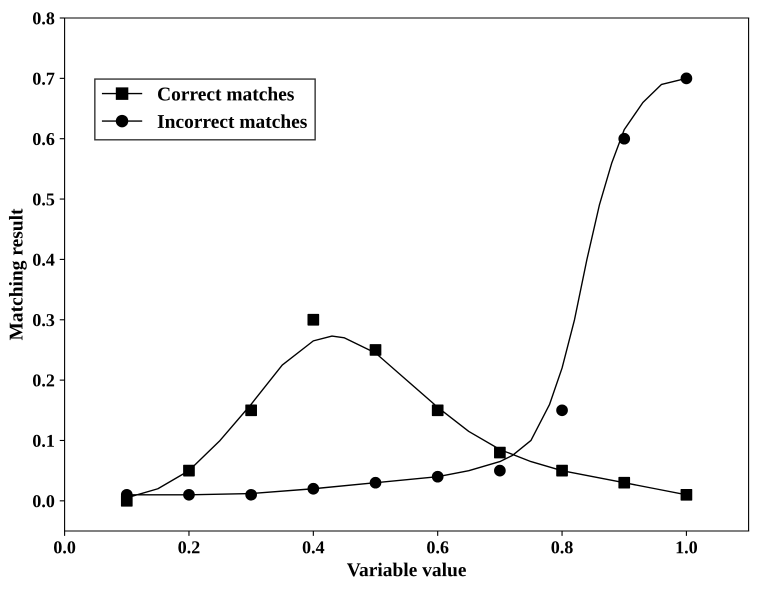 The width and height of the screenshot is (760, 600). I want to click on y-tick-label: 0.2, so click(43, 380).